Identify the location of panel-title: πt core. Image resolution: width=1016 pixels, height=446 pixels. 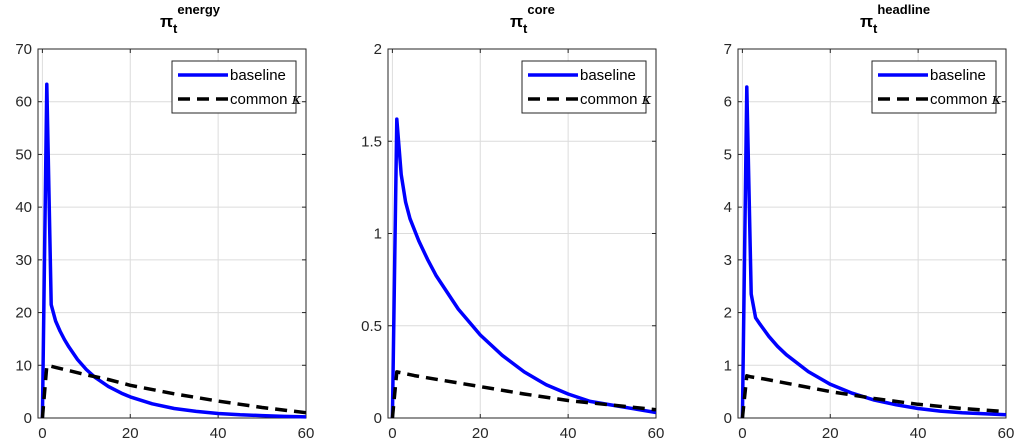
(532, 19).